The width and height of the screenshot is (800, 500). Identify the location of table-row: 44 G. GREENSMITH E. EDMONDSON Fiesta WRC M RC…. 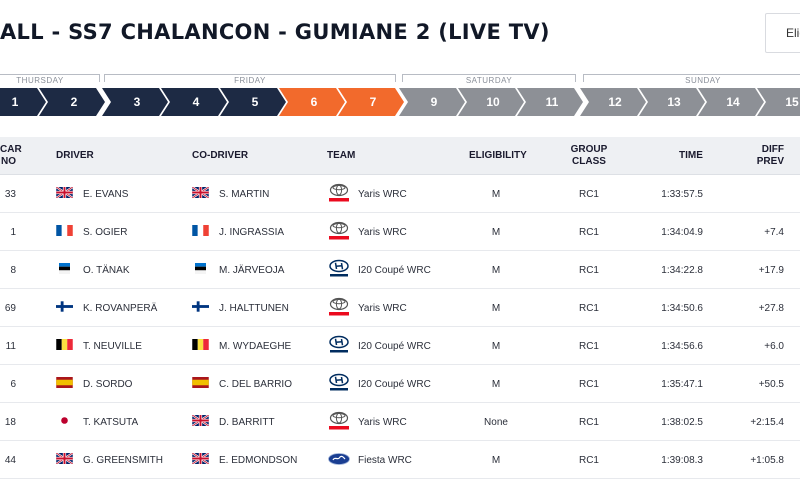
(400, 460).